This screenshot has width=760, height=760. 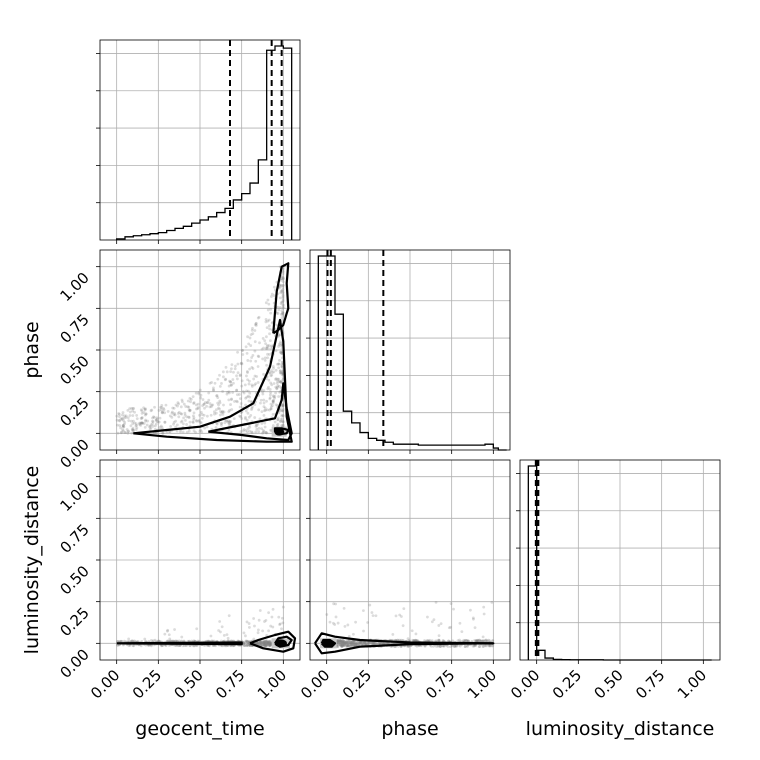 I want to click on x-tick-label: 0.75, so click(x=230, y=684).